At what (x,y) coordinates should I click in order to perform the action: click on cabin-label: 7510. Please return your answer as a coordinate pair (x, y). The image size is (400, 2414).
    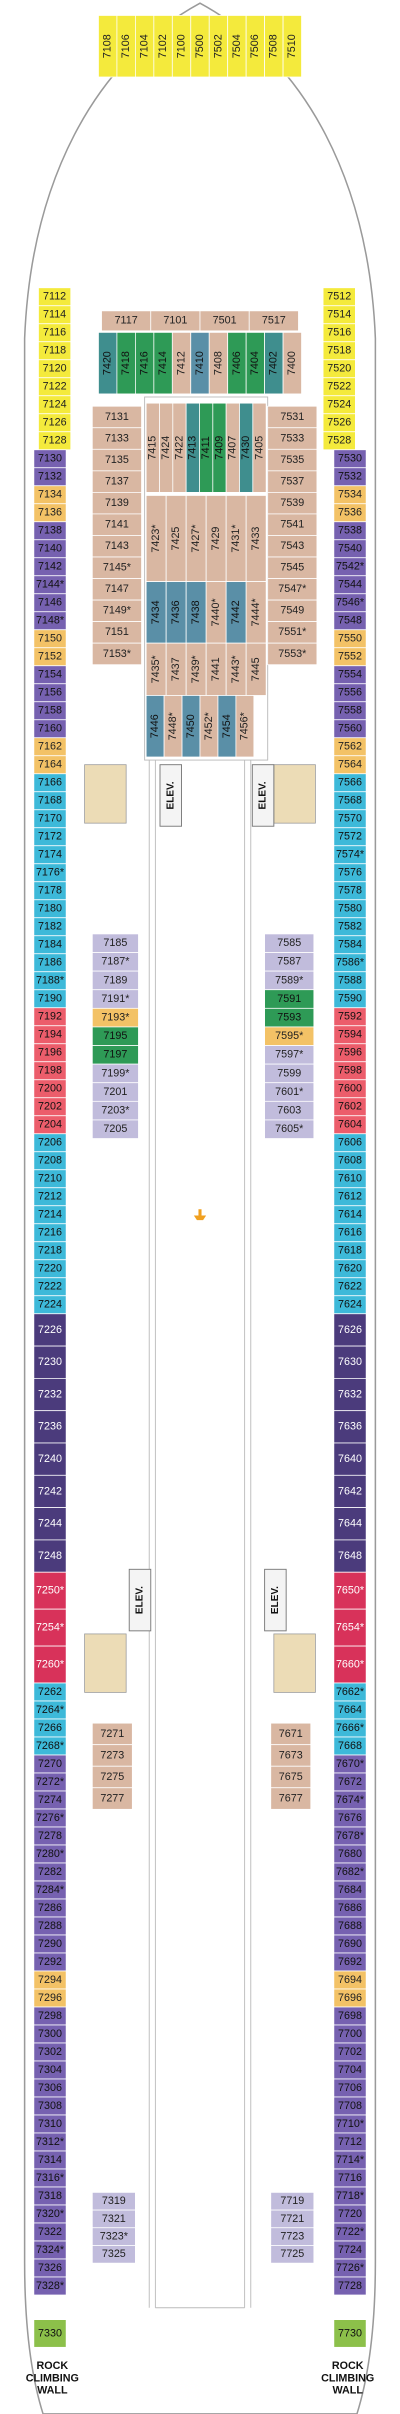
    Looking at the image, I should click on (292, 46).